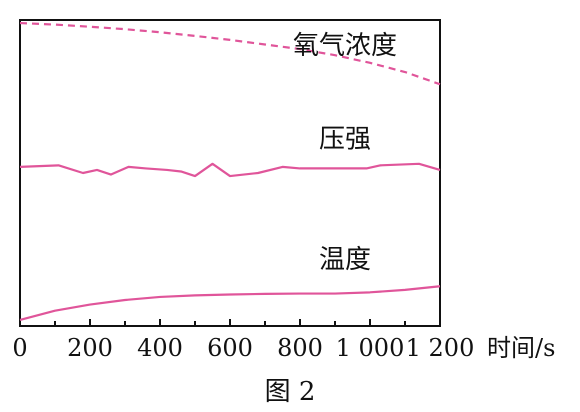 This screenshot has height=412, width=580. Describe the element at coordinates (230, 348) in the screenshot. I see `x-tick-label: 600` at that location.